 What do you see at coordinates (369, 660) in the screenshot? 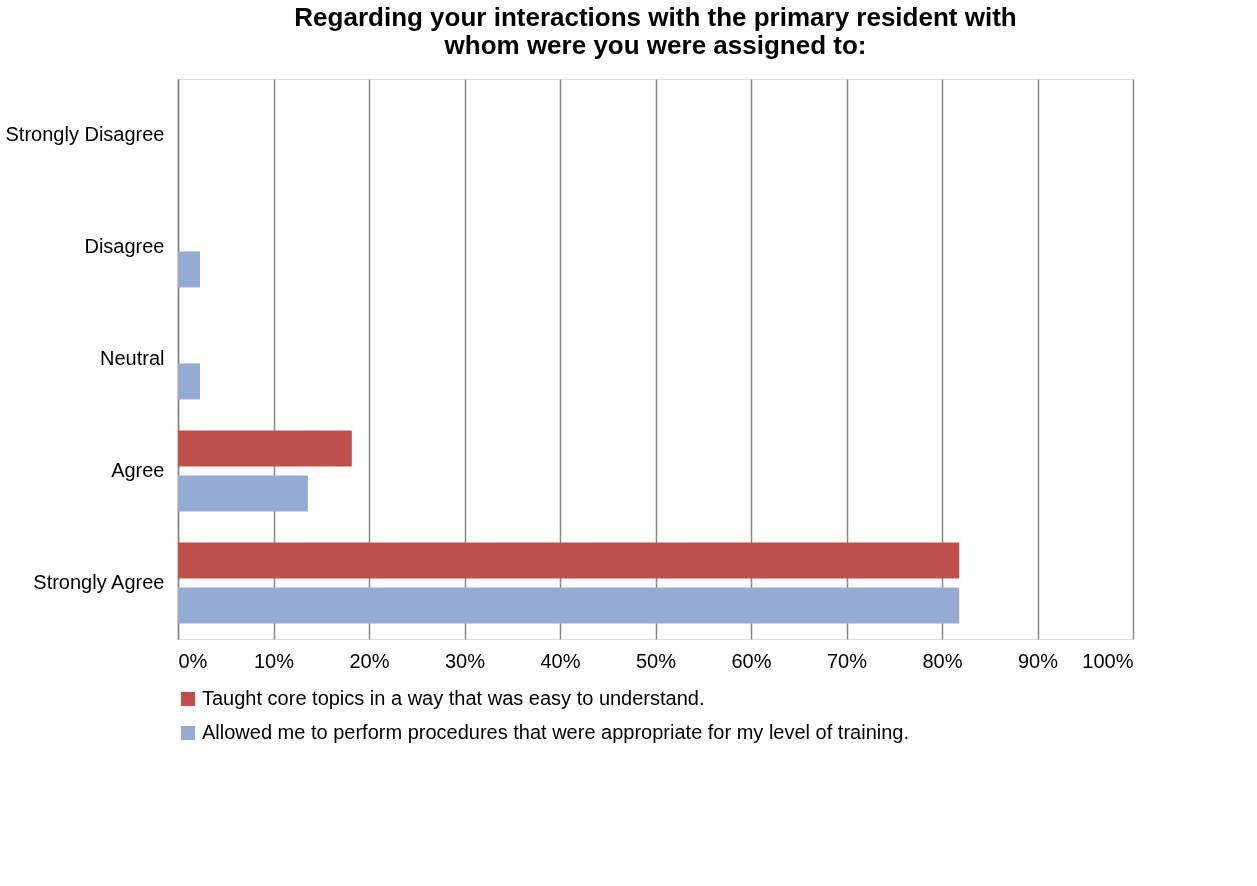
I see `x-tick-label: 20%` at bounding box center [369, 660].